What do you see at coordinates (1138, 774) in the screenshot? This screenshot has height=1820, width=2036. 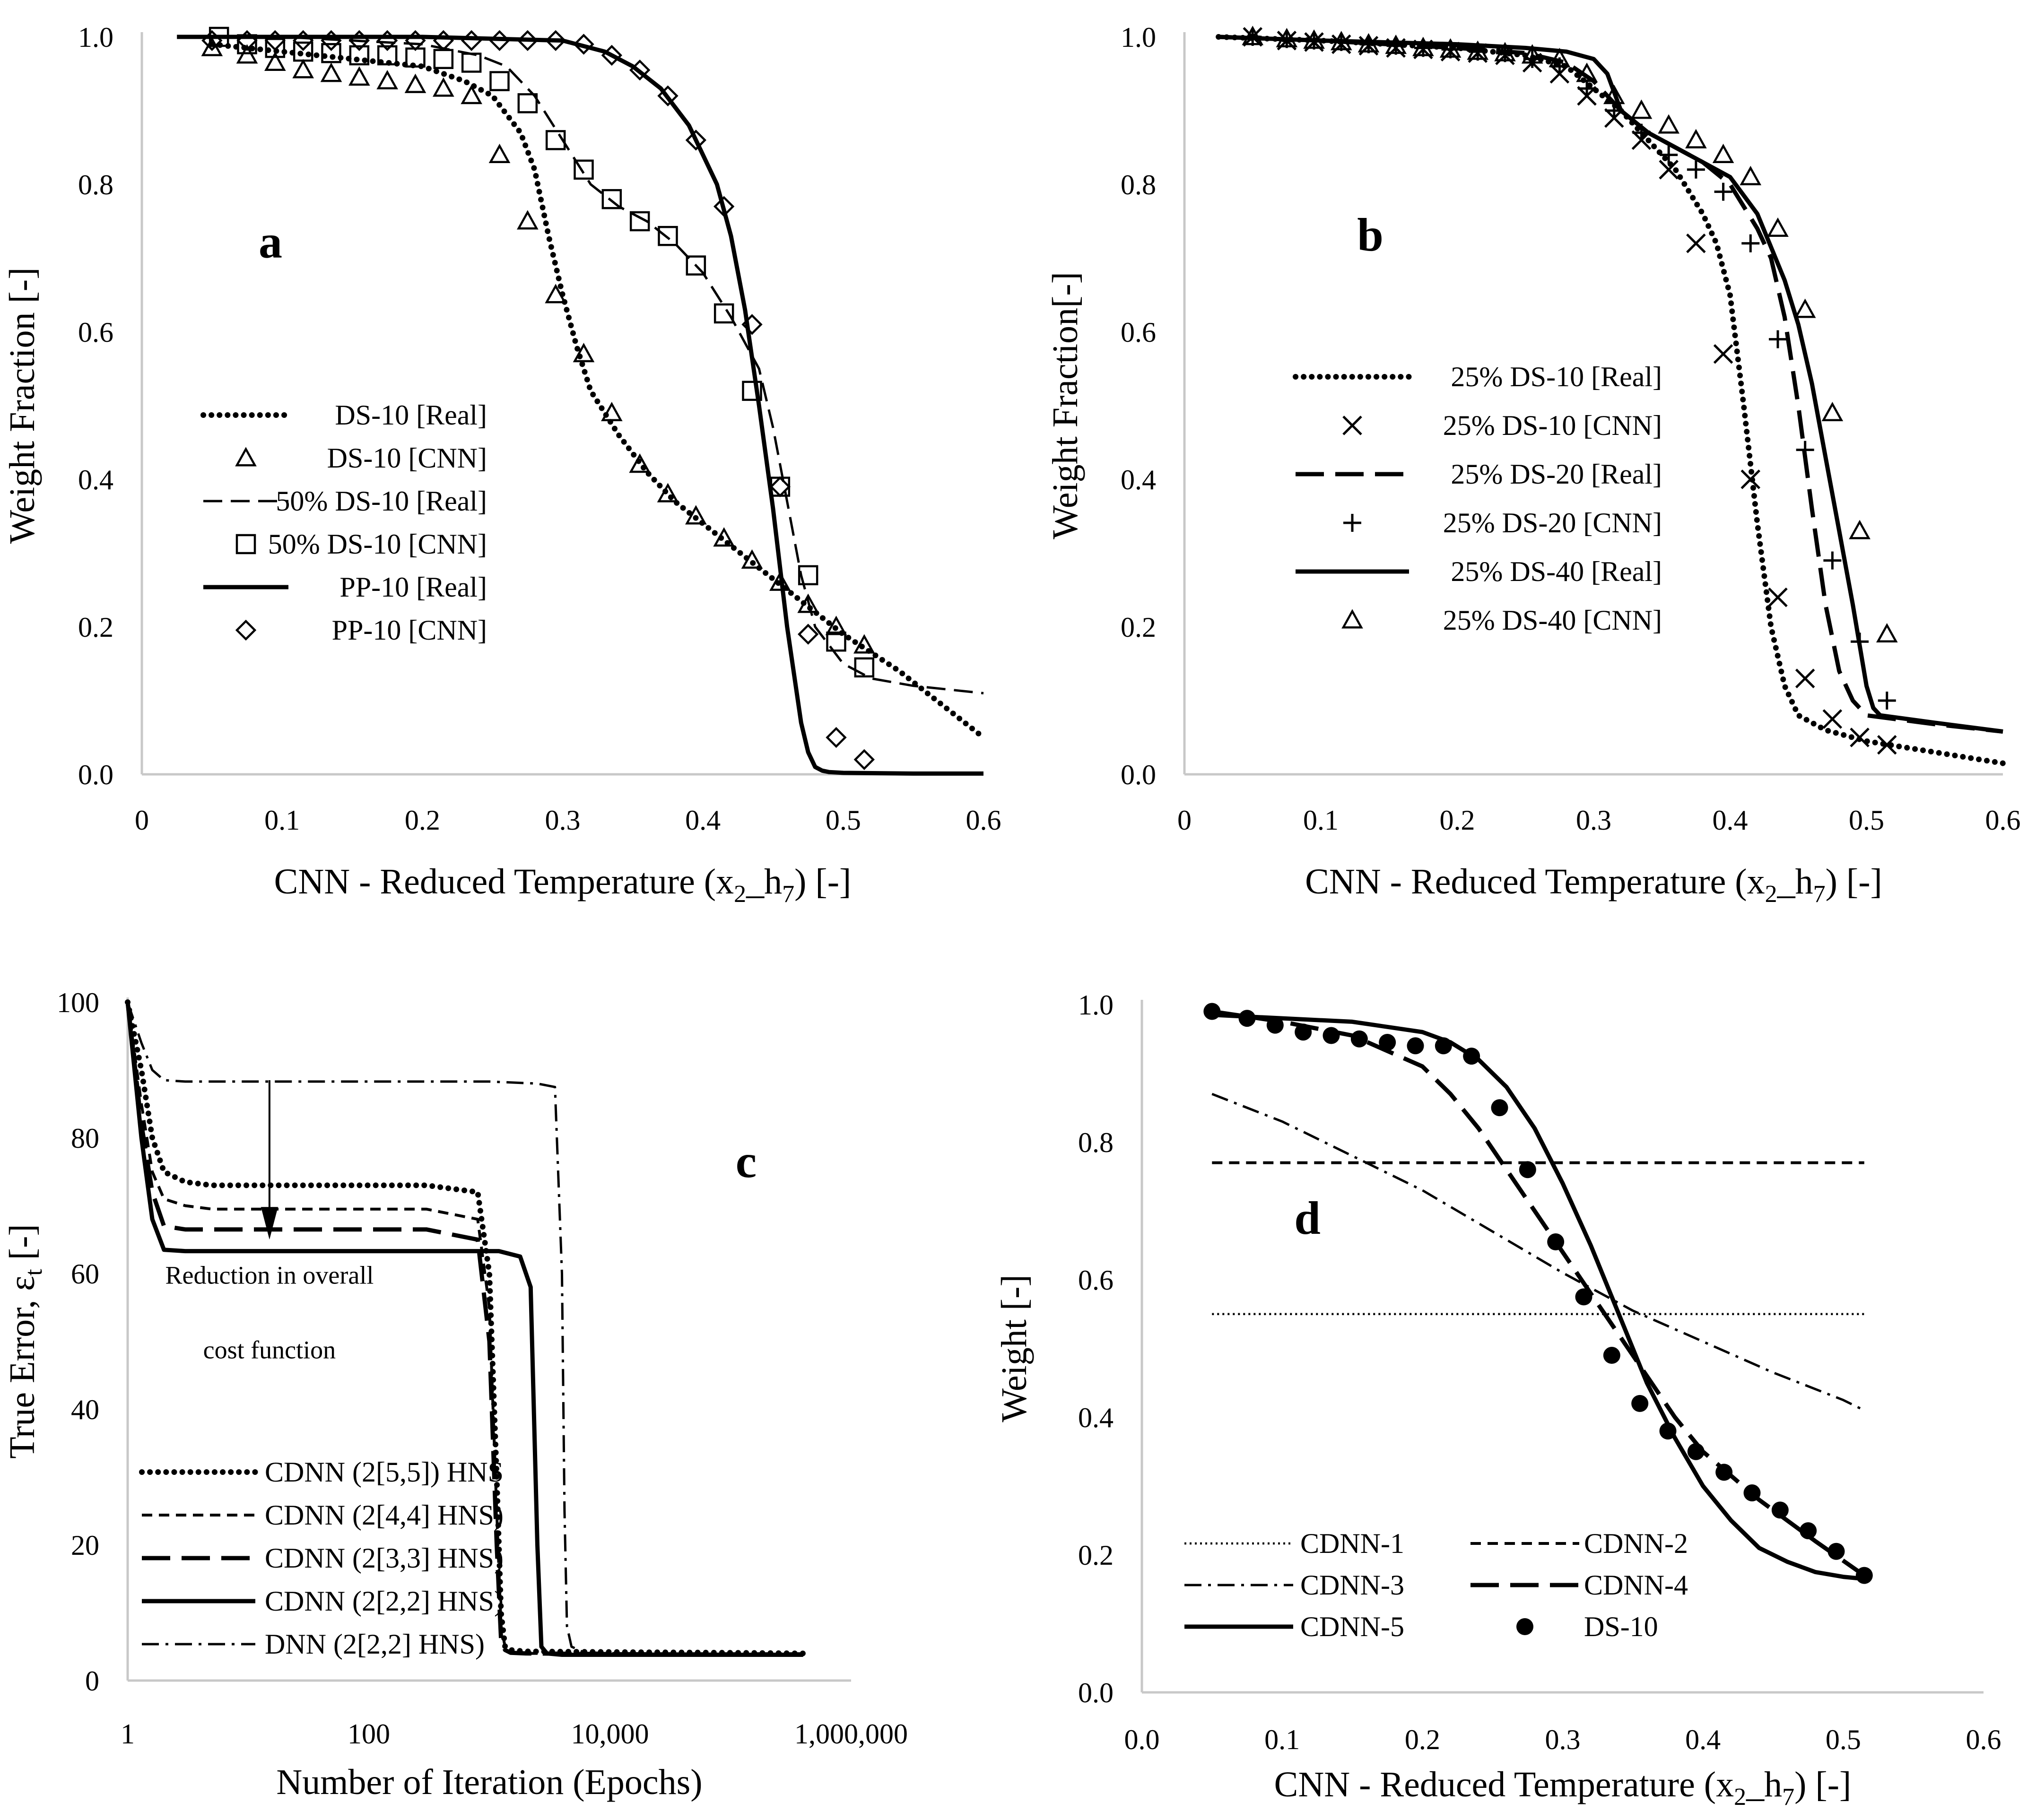 I see `y-tick-label: 0.0` at bounding box center [1138, 774].